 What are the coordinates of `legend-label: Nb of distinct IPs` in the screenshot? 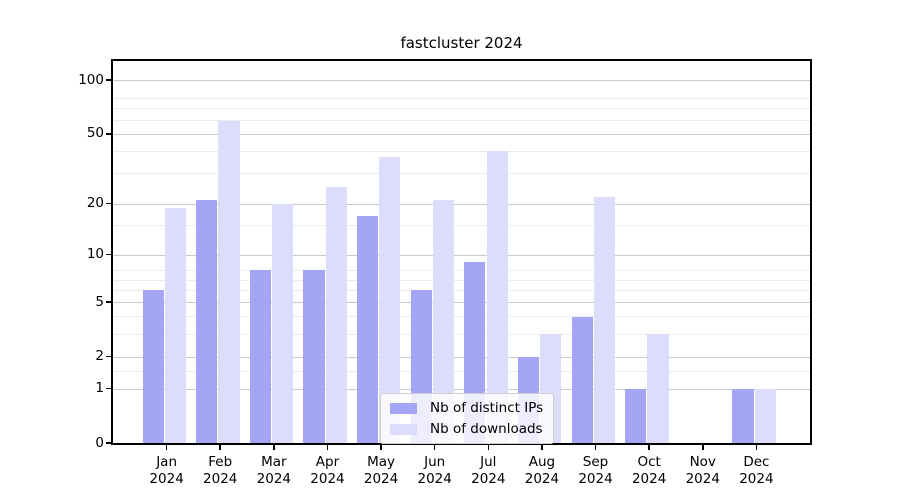 It's located at (487, 408).